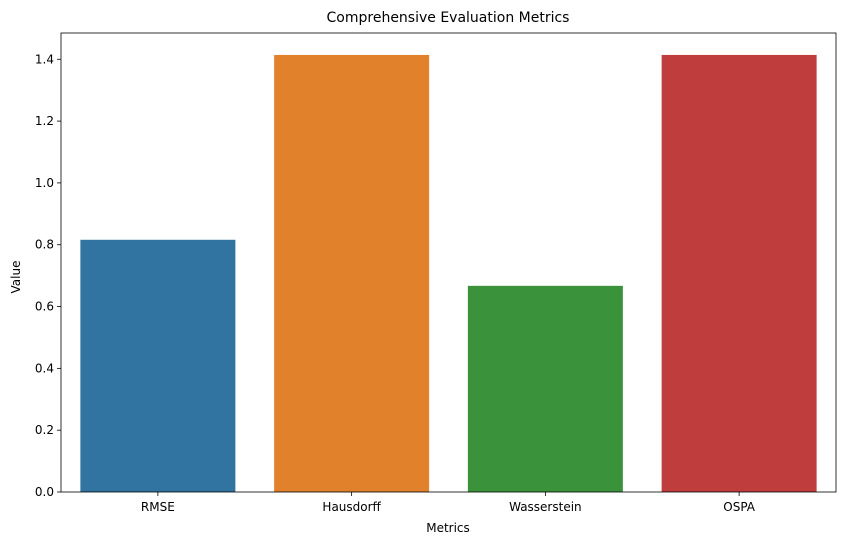 The width and height of the screenshot is (846, 545). Describe the element at coordinates (448, 528) in the screenshot. I see `x-axis-label: Metrics` at that location.